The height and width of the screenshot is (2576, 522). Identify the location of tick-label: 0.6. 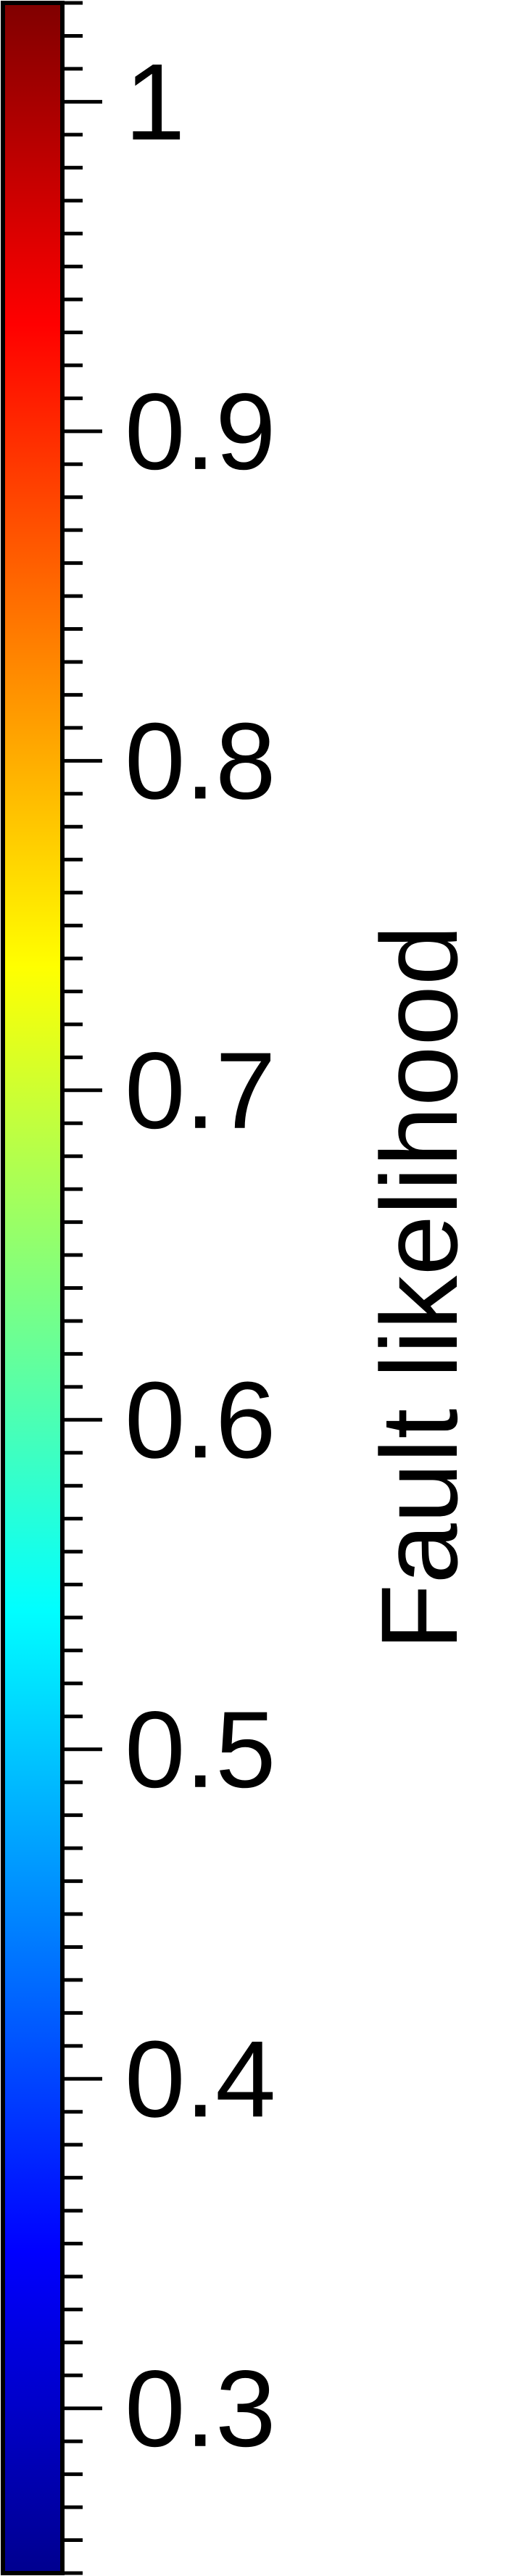
(200, 1420).